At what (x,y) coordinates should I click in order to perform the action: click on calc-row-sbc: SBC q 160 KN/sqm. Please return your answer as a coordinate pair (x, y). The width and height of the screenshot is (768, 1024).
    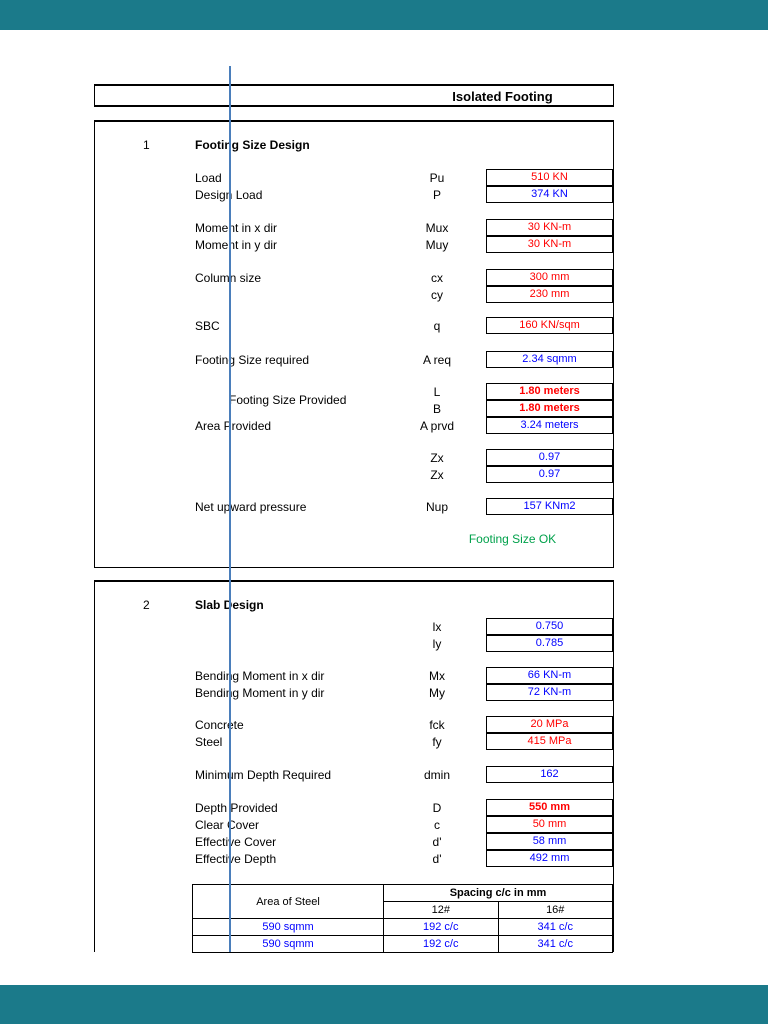
    Looking at the image, I should click on (354, 325).